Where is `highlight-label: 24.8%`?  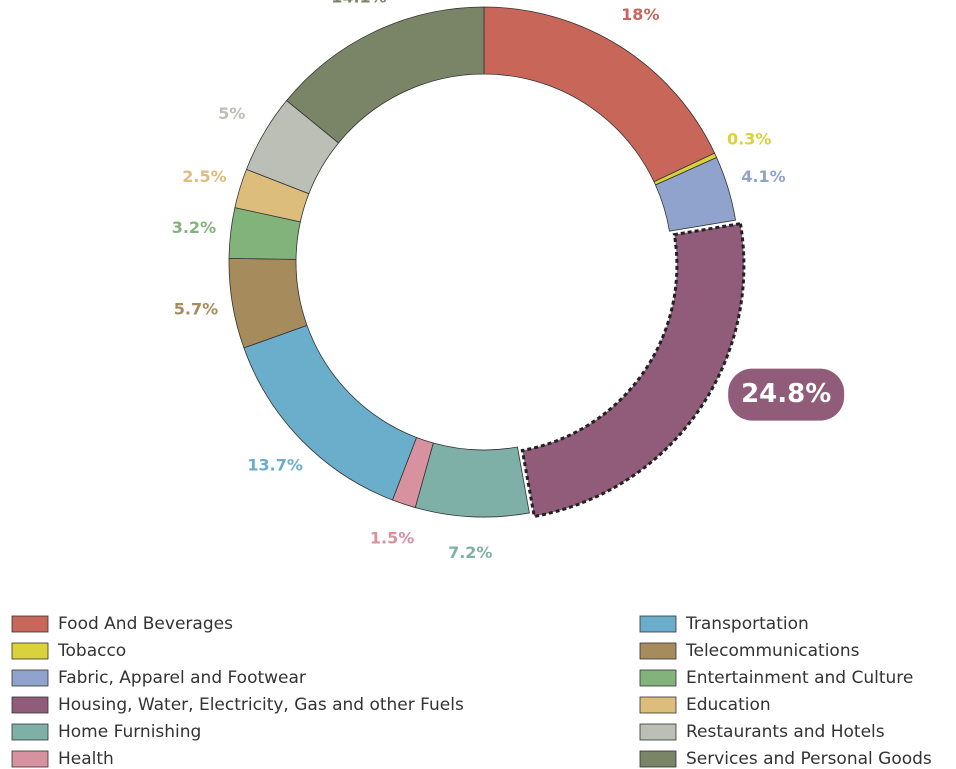
highlight-label: 24.8% is located at coordinates (786, 394).